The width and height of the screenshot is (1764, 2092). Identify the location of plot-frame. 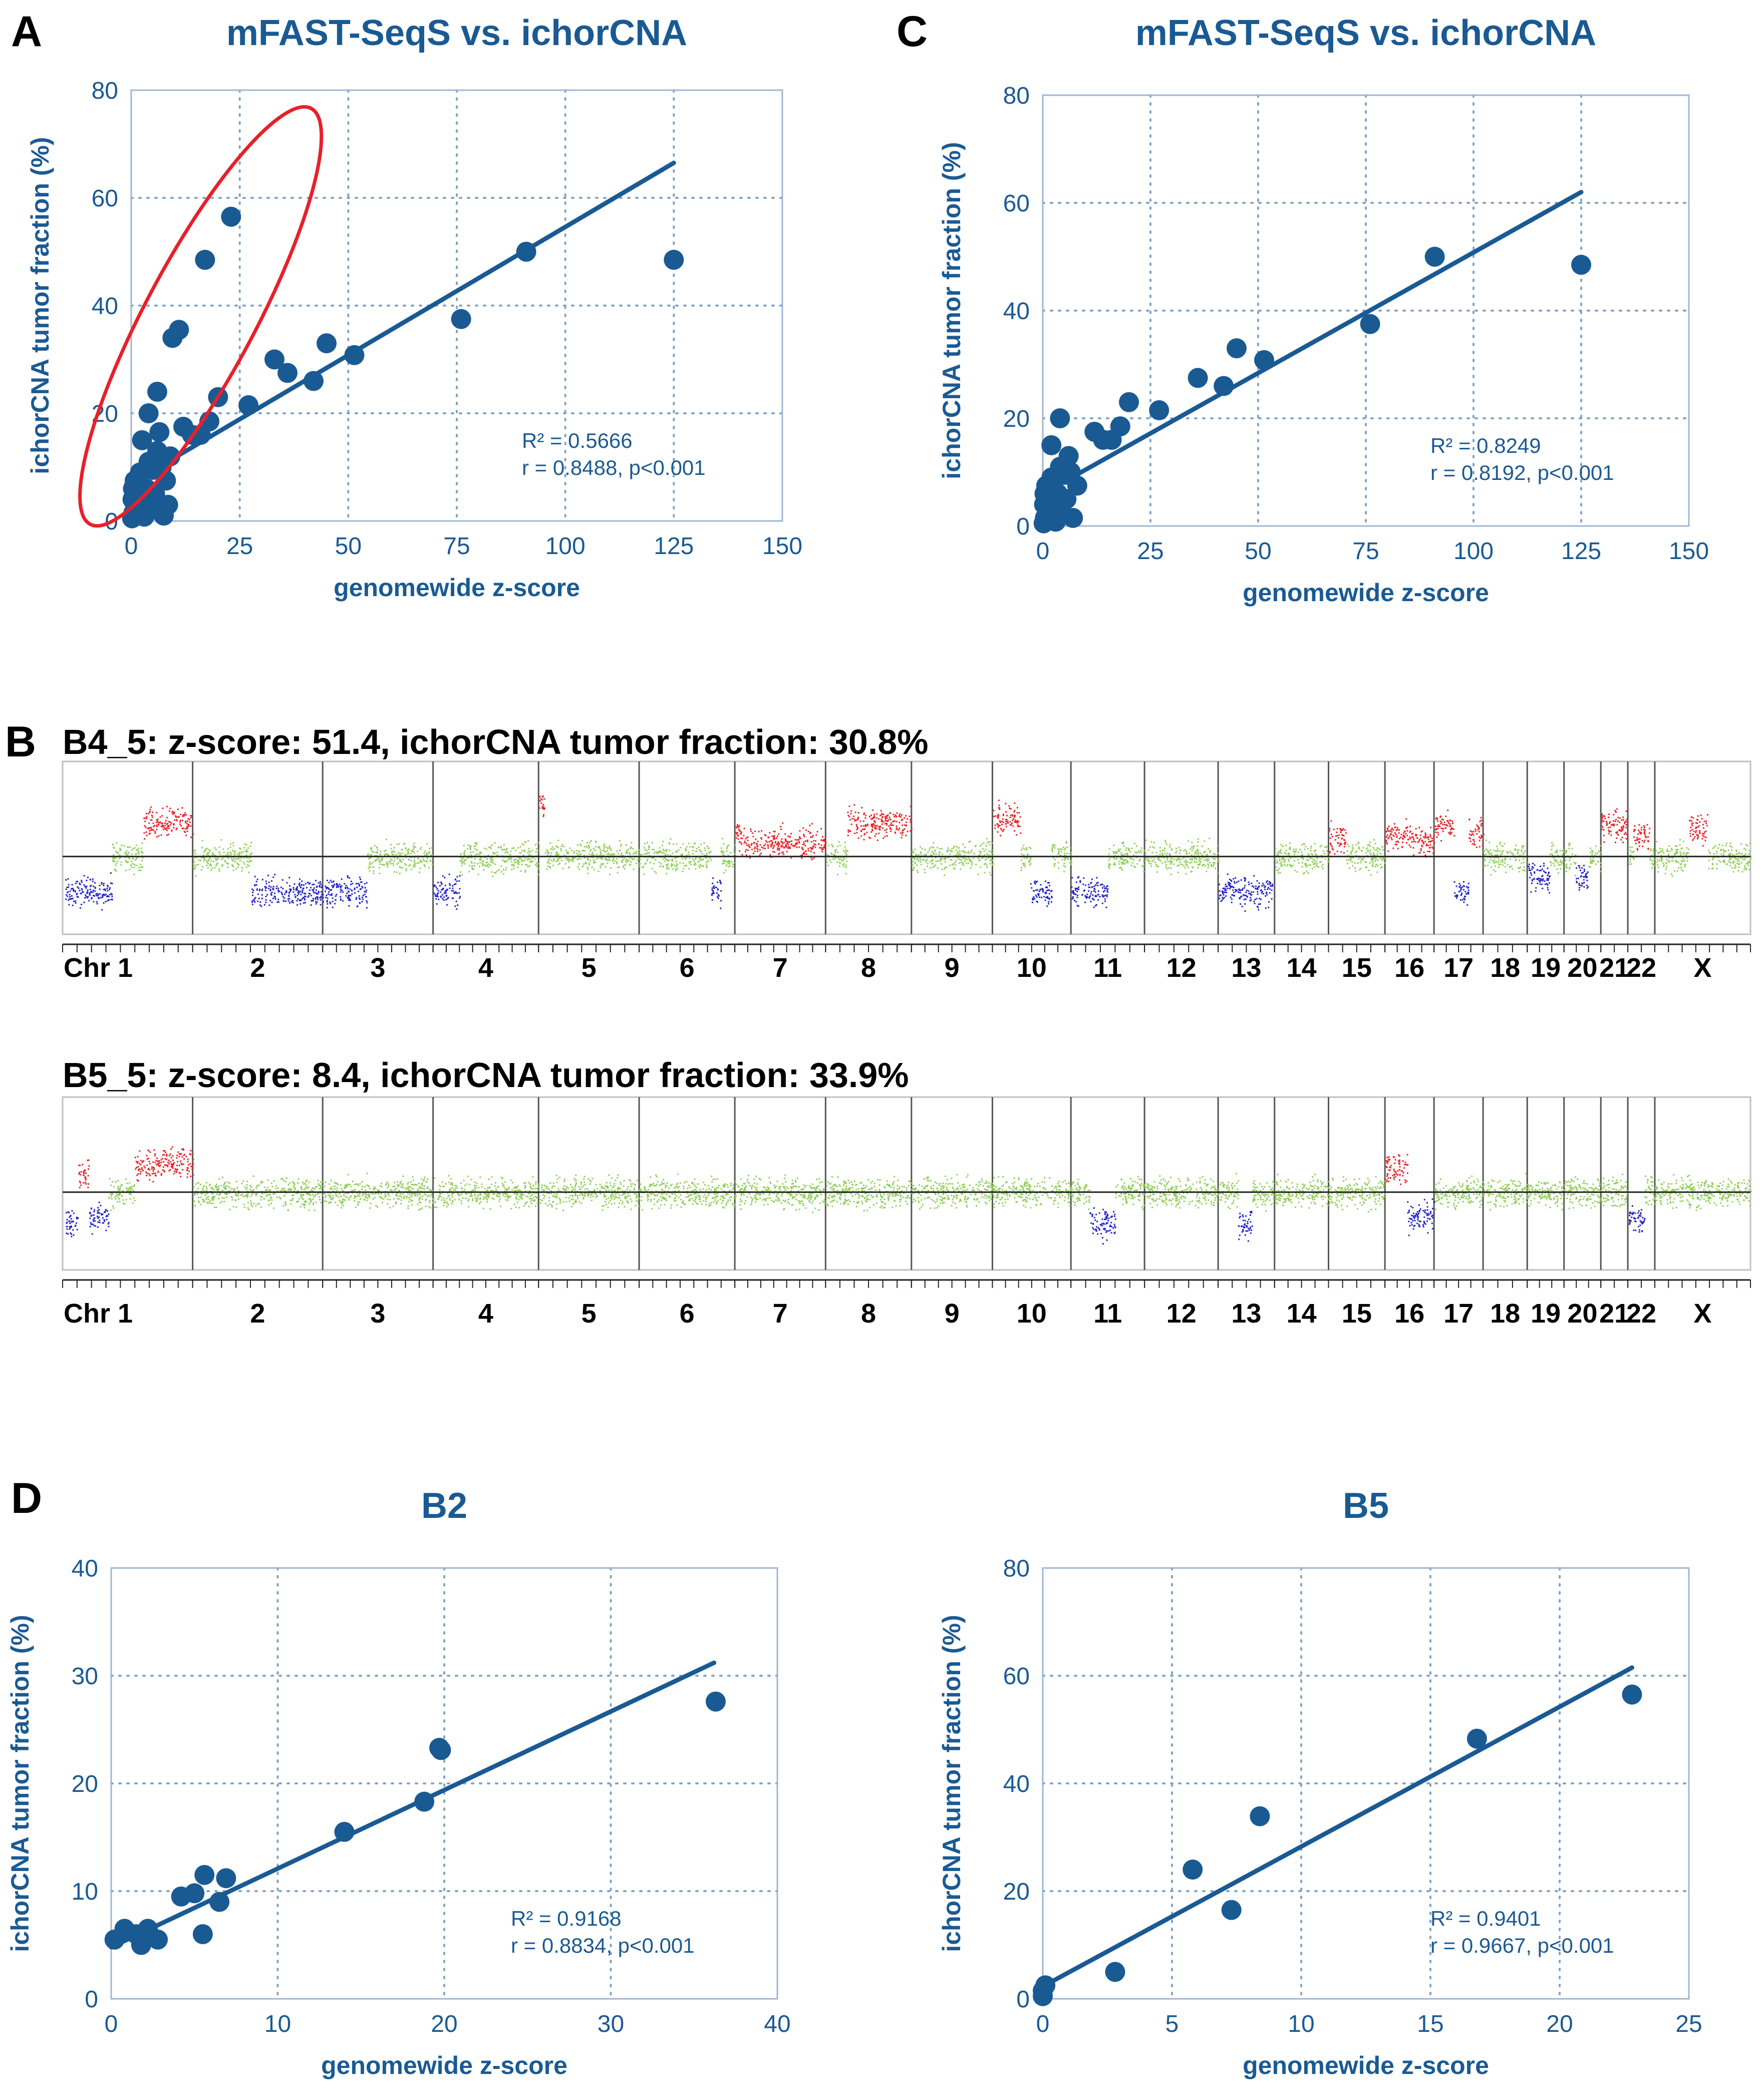
(1366, 310).